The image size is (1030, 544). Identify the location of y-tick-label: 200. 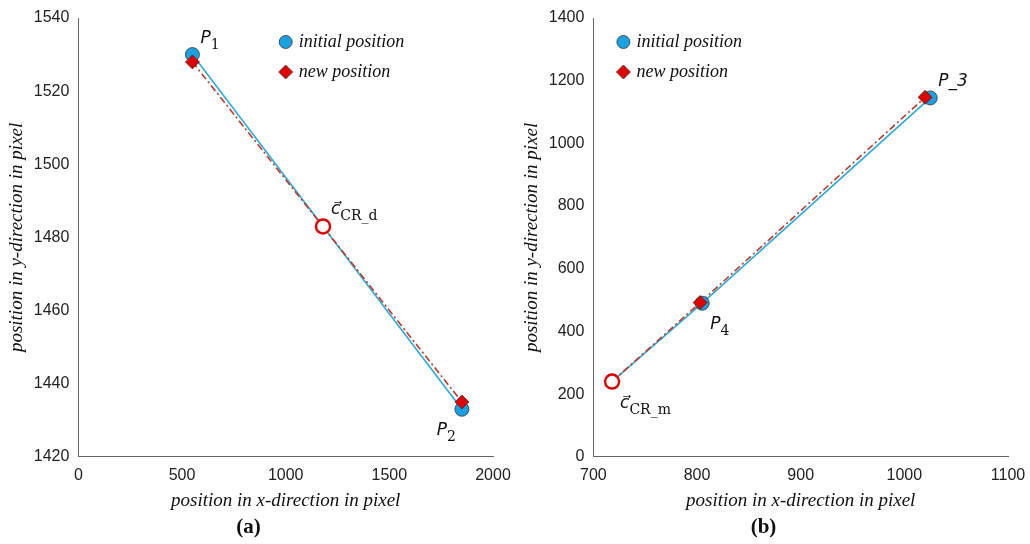
(571, 393).